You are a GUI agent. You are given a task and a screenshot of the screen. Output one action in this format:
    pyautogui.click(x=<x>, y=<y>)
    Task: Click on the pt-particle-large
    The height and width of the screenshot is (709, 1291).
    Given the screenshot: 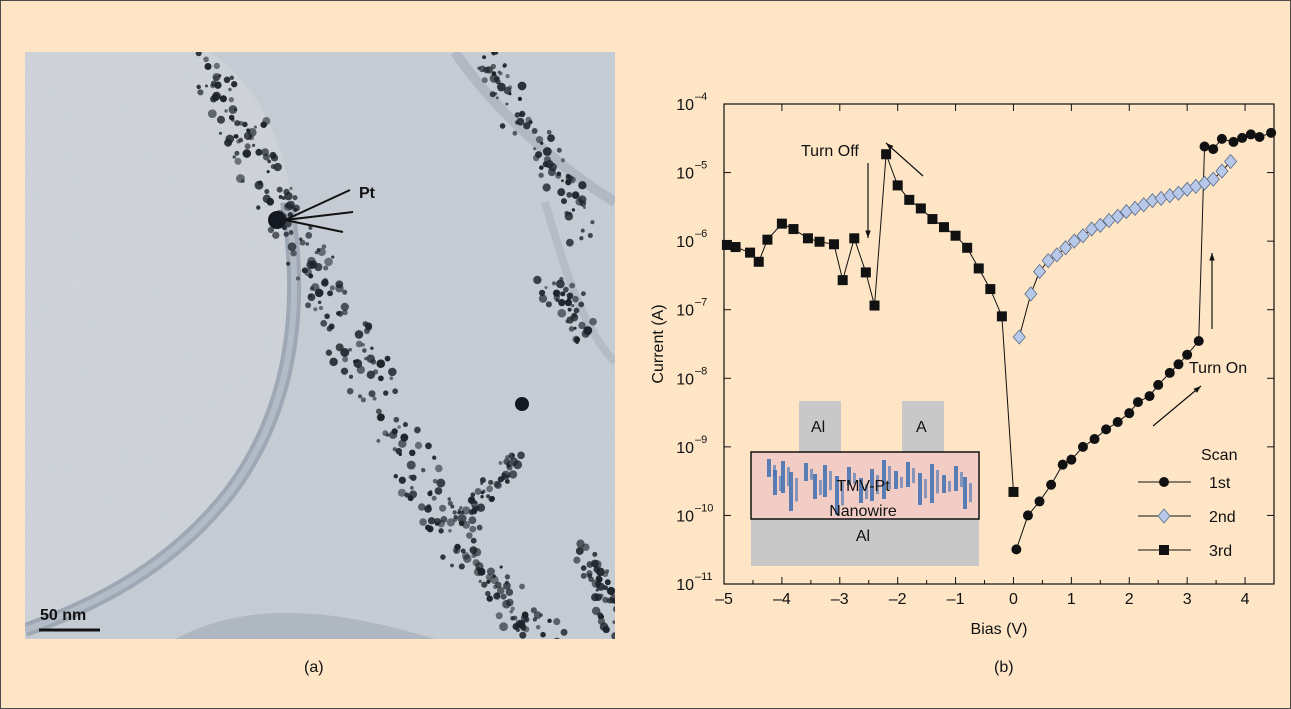 What is the action you would take?
    pyautogui.click(x=277, y=220)
    